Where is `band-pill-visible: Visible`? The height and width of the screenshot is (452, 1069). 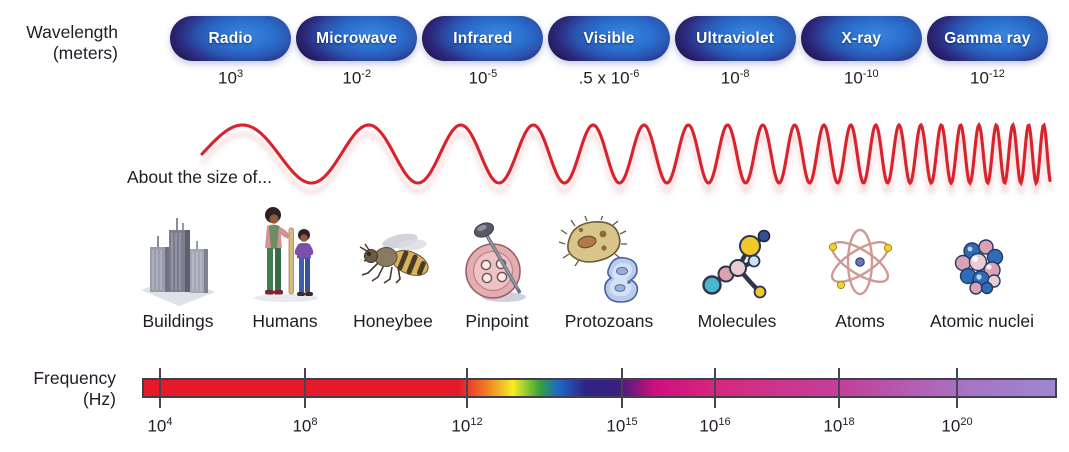
band-pill-visible: Visible is located at coordinates (609, 38).